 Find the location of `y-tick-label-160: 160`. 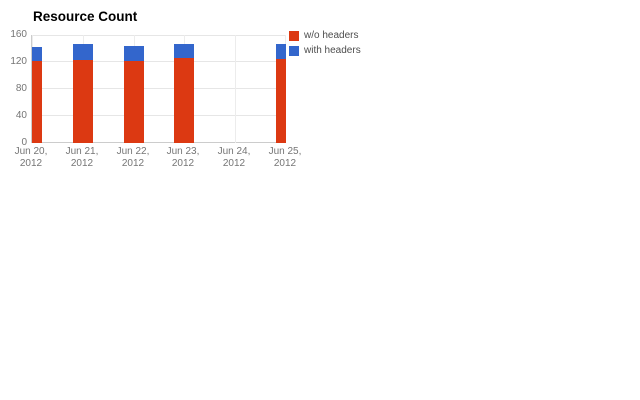

y-tick-label-160: 160 is located at coordinates (18, 34).